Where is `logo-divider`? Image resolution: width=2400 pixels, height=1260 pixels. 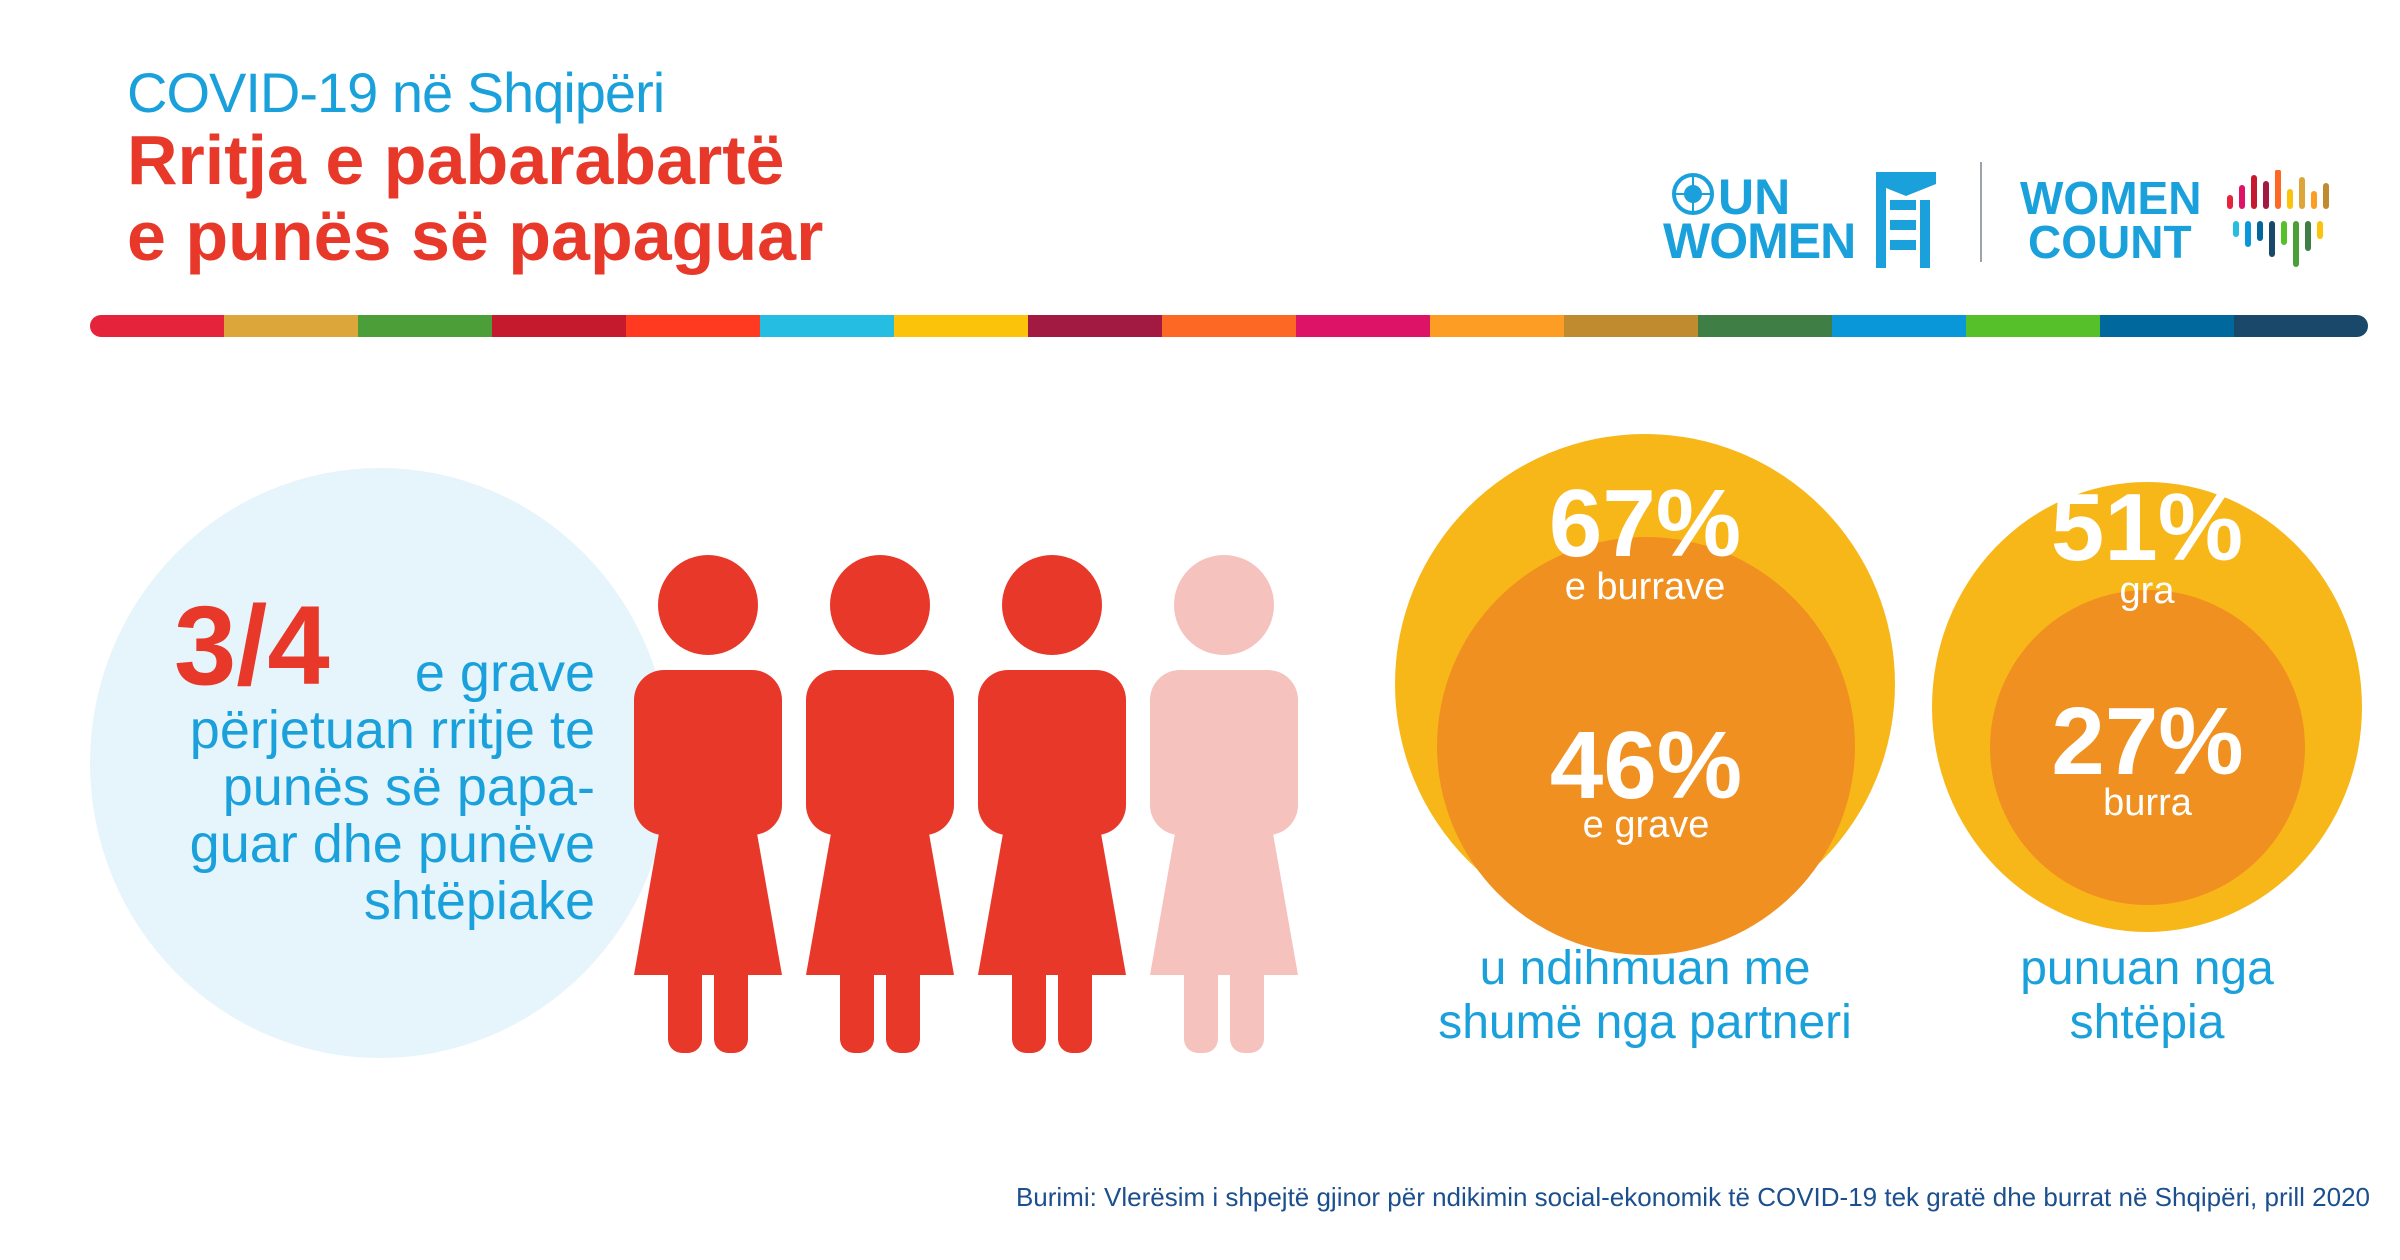
logo-divider is located at coordinates (1981, 212).